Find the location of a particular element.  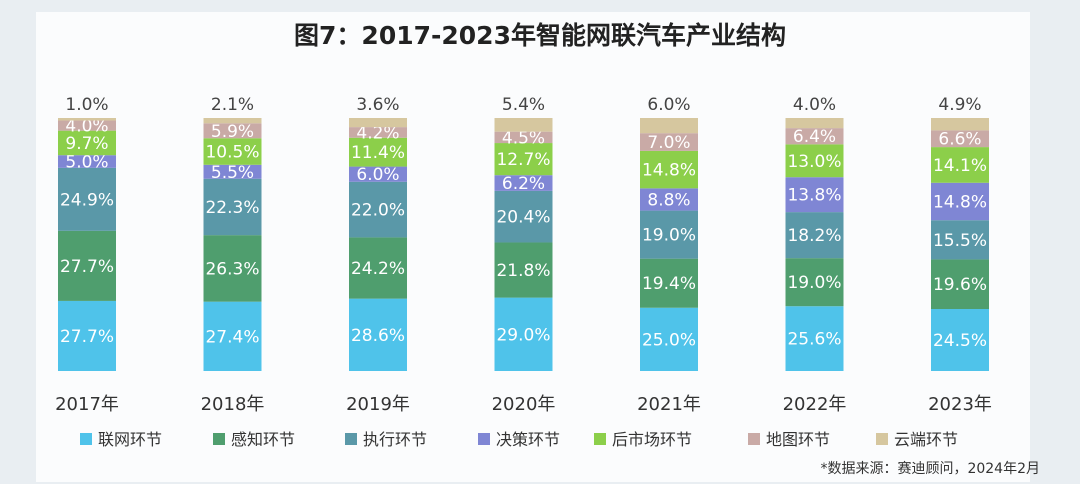

data-label: 18.2% is located at coordinates (814, 236).